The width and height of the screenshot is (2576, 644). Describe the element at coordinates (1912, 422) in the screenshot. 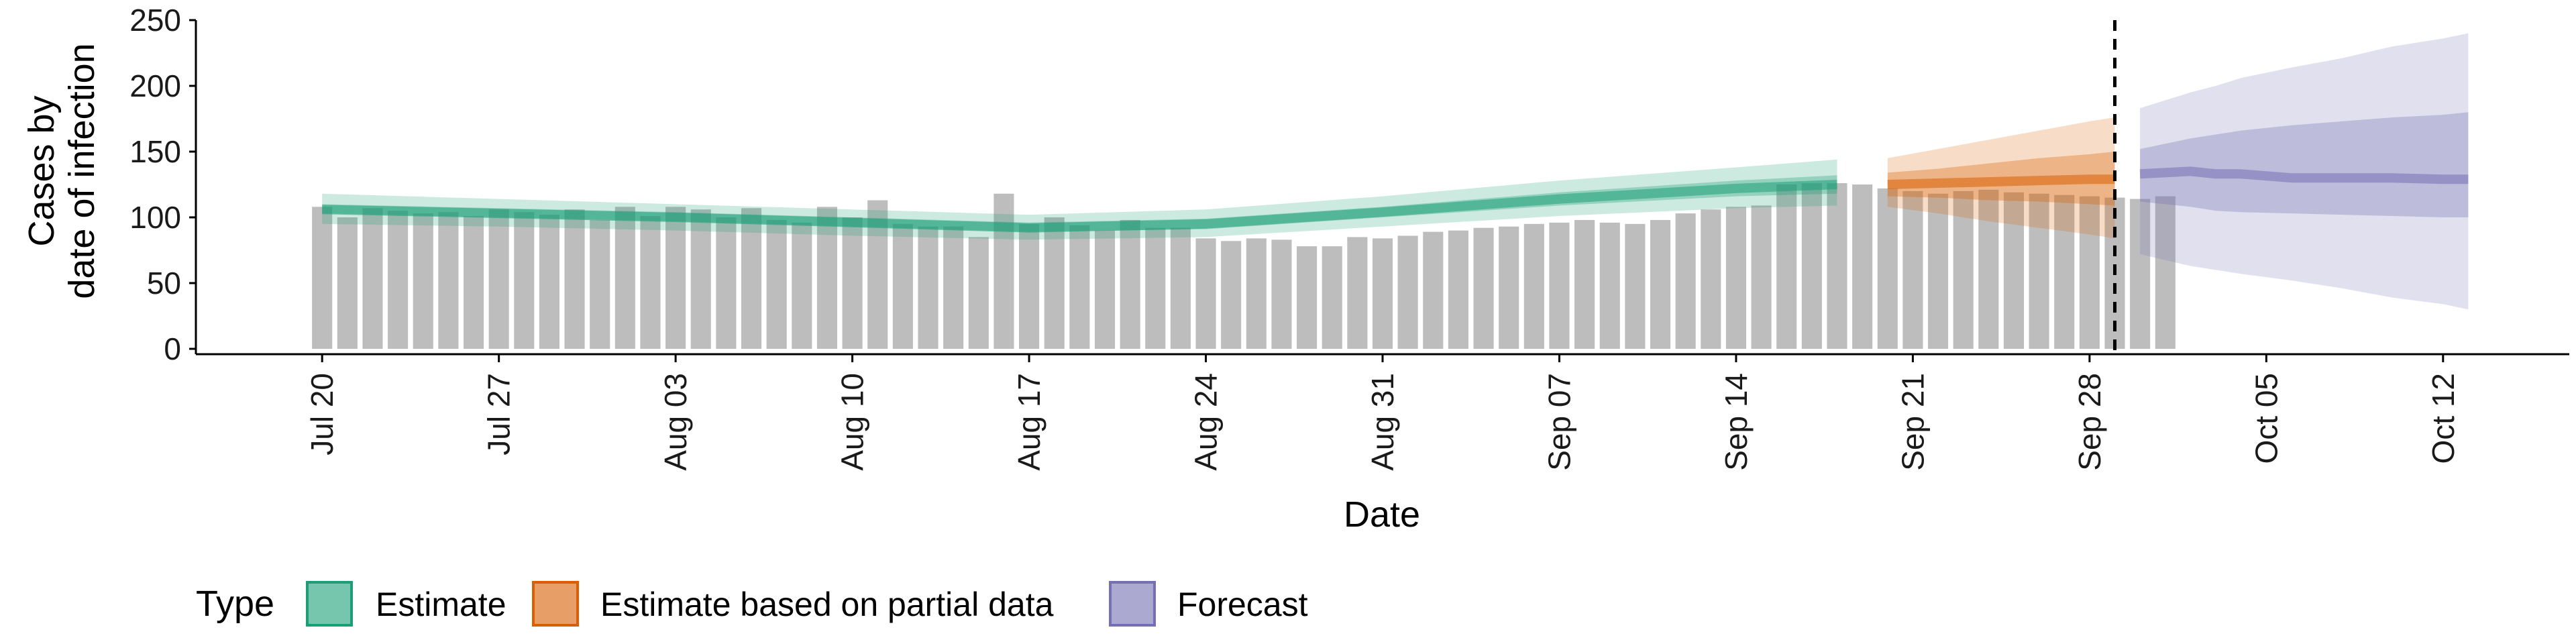

I see `x-tick-label: Sep 21` at that location.